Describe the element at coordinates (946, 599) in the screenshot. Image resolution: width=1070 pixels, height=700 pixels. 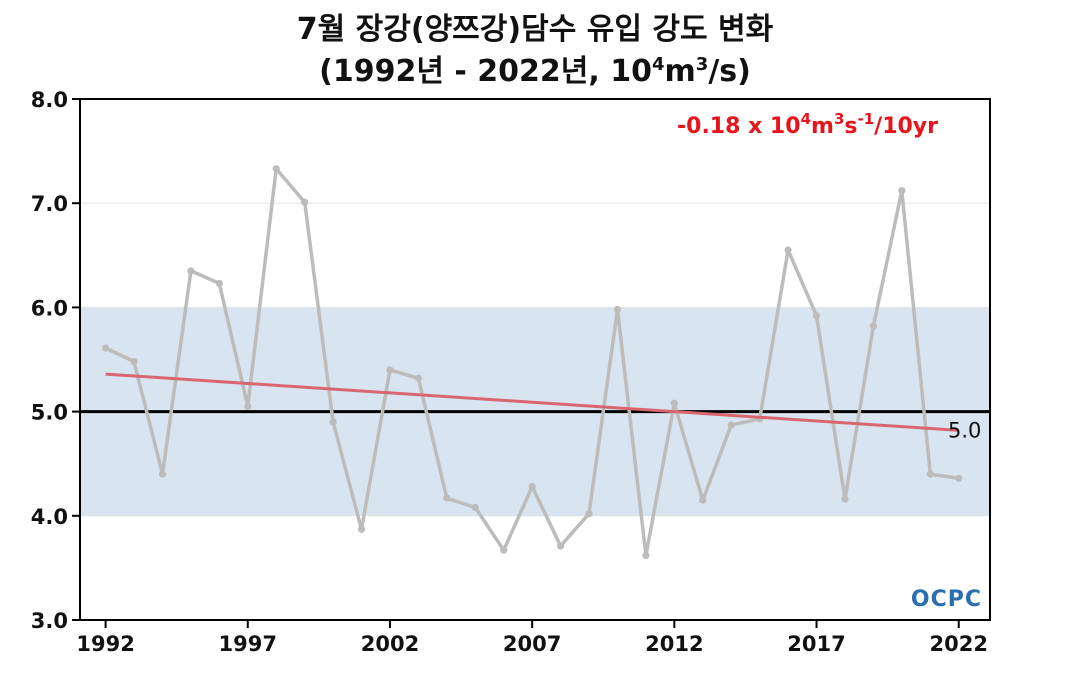
I see `ocpc-logo: OCPC` at that location.